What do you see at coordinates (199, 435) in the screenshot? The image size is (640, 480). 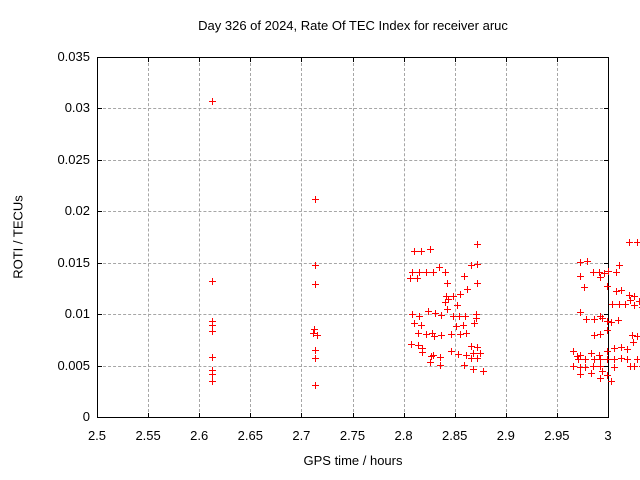 I see `x-tick-label: 2.6` at bounding box center [199, 435].